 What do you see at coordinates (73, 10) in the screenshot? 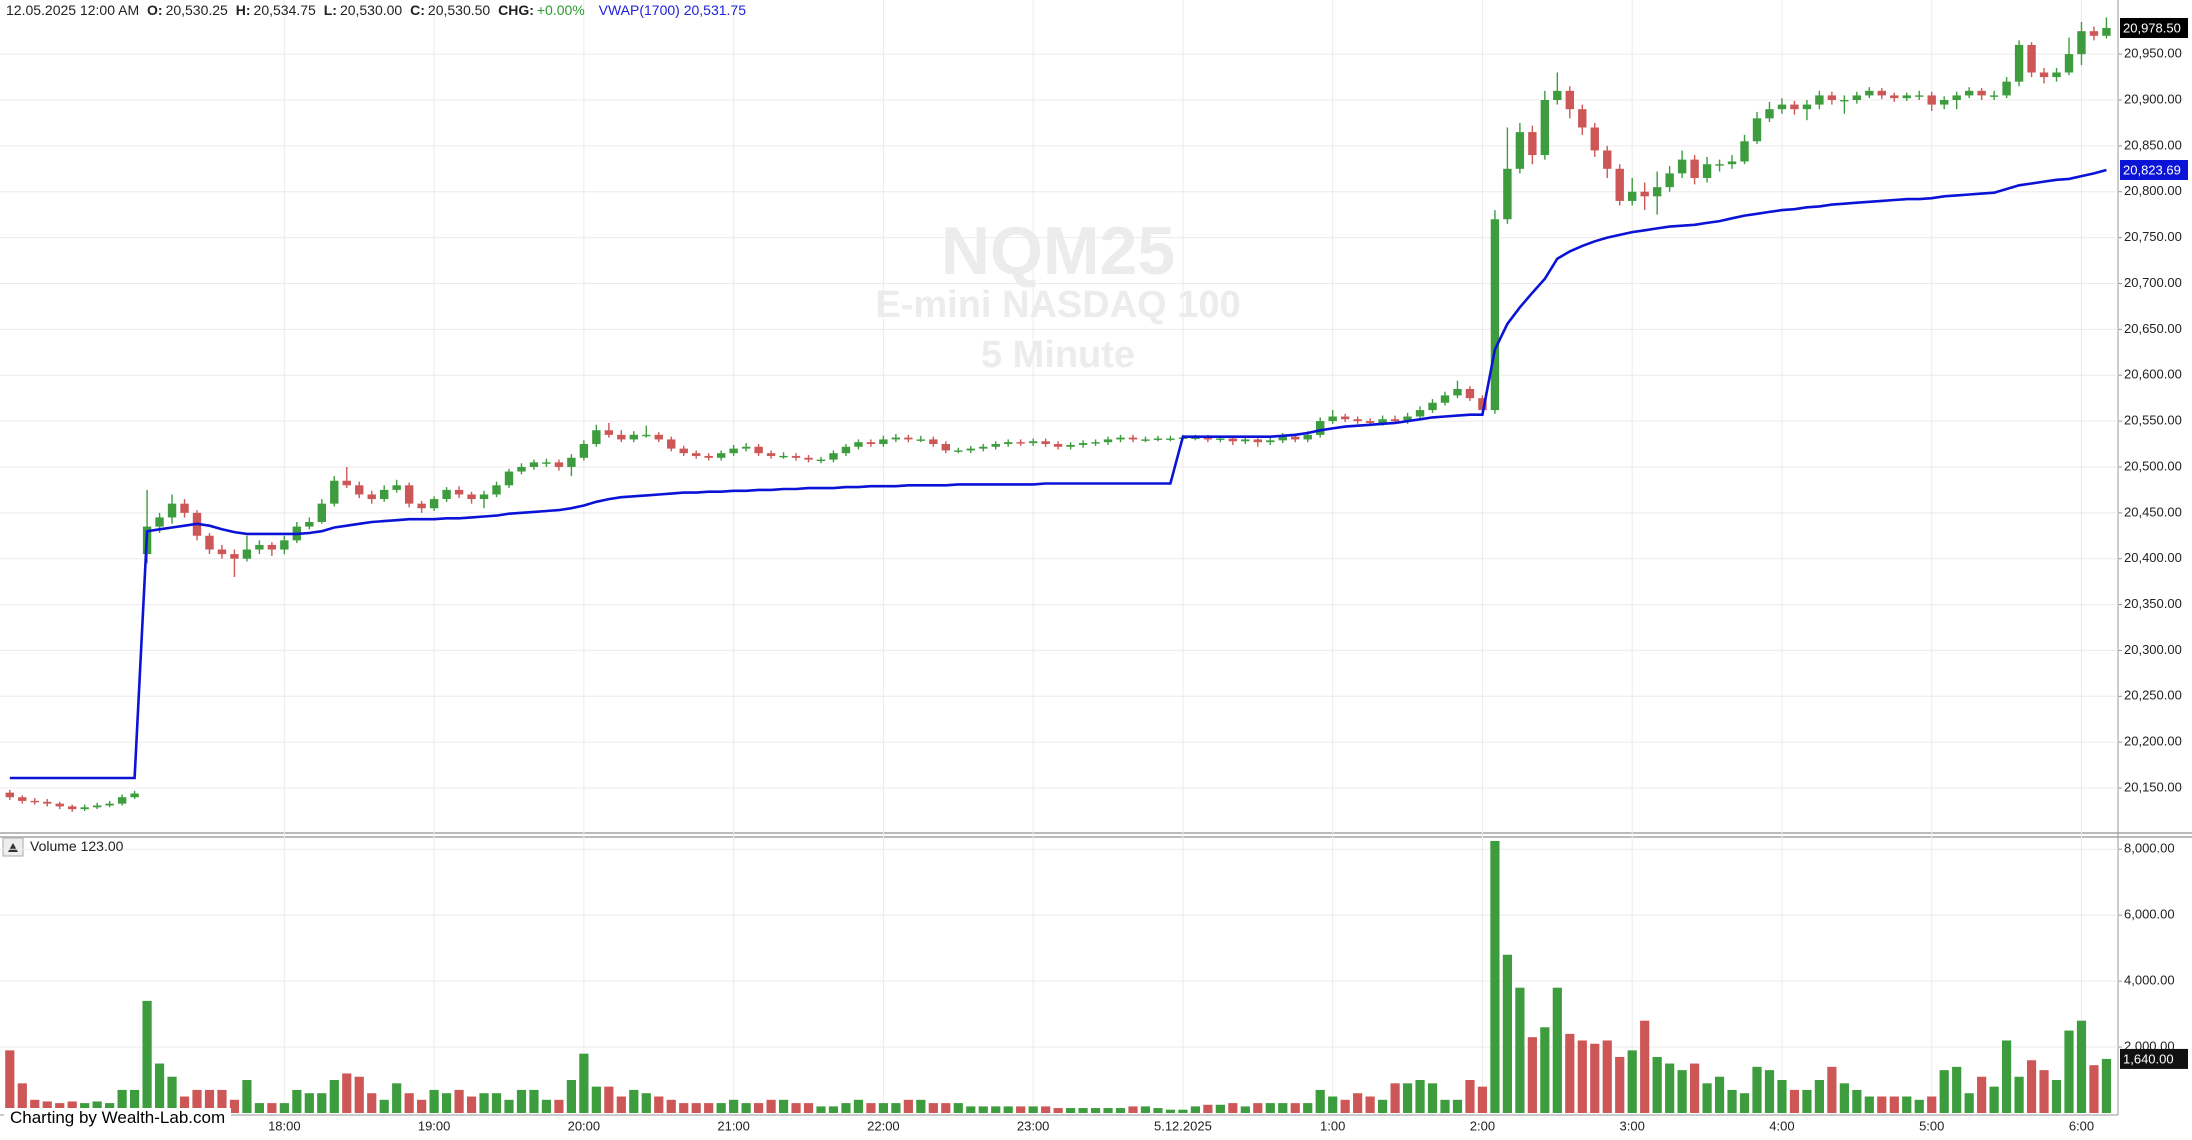
I see `date: 12.05.2025 12:00 AM` at bounding box center [73, 10].